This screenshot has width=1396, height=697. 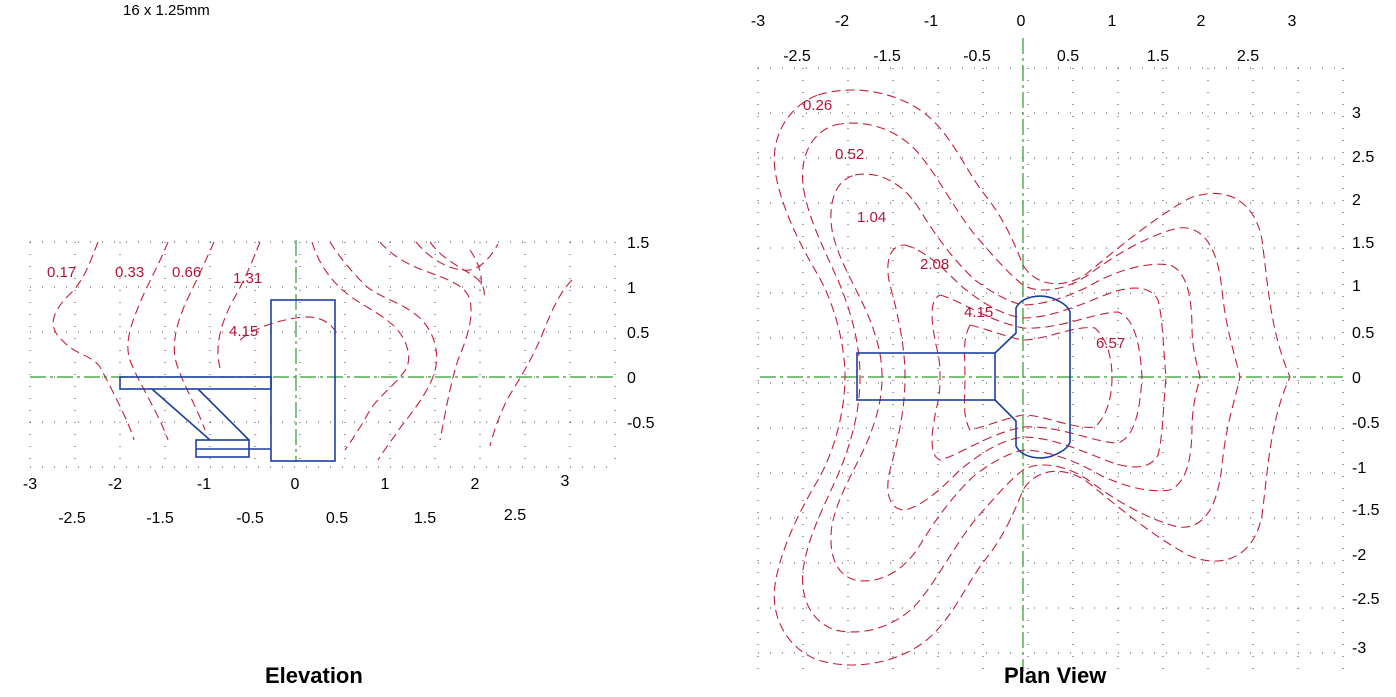 What do you see at coordinates (926, 376) in the screenshot?
I see `plan-fixture-arm` at bounding box center [926, 376].